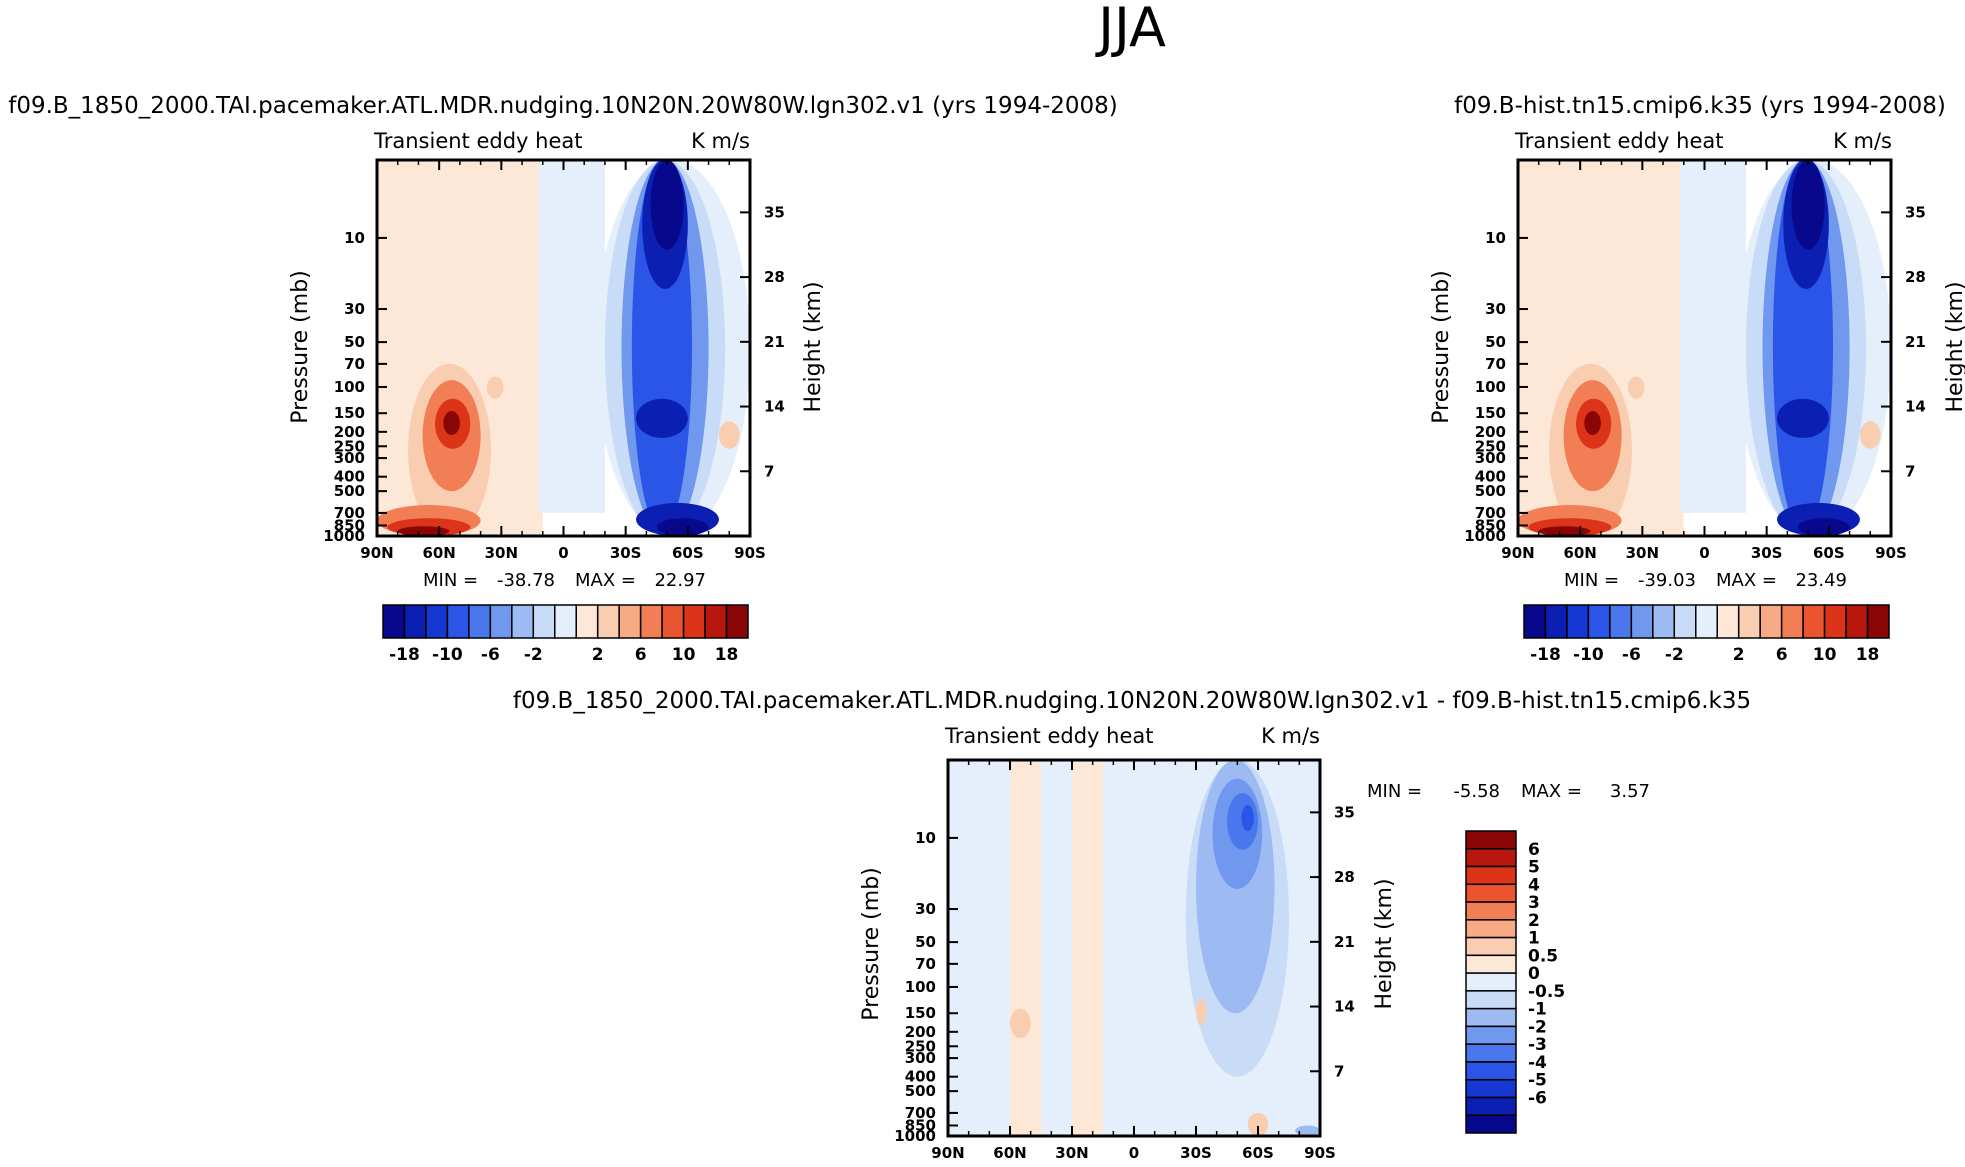 This screenshot has height=1167, width=1965. What do you see at coordinates (1868, 655) in the screenshot?
I see `colorbar-label: 18` at bounding box center [1868, 655].